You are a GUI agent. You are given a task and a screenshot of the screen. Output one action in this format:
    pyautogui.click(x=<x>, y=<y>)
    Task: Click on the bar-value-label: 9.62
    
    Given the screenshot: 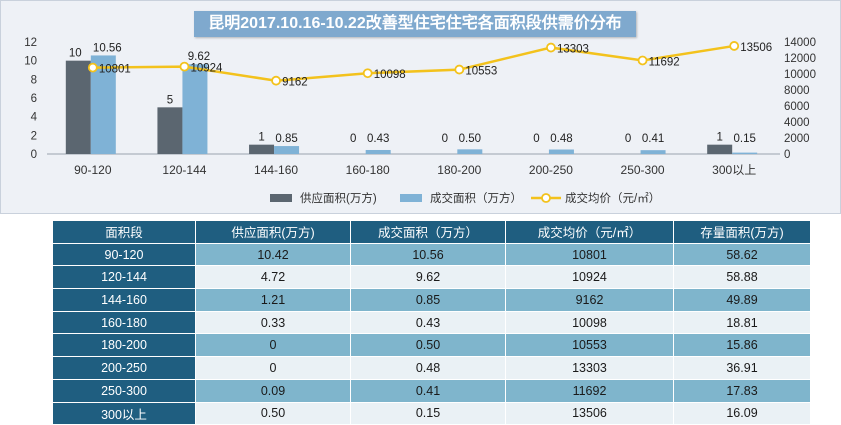 What is the action you would take?
    pyautogui.click(x=199, y=57)
    